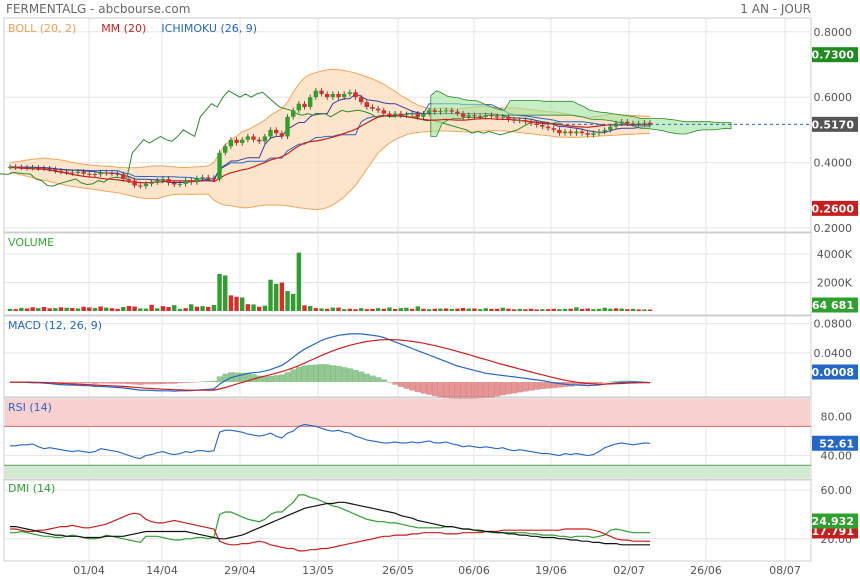 Image resolution: width=860 pixels, height=584 pixels. What do you see at coordinates (474, 570) in the screenshot?
I see `x-tick-label: 06/06` at bounding box center [474, 570].